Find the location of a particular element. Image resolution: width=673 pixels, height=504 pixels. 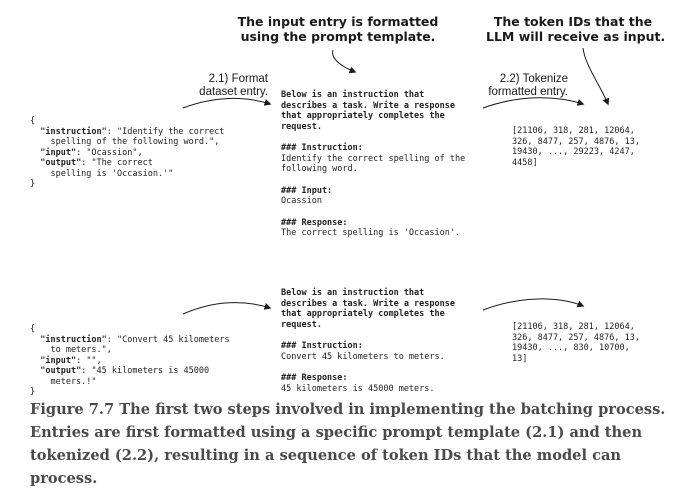

instruction-value: : "Convert 45 kilometers to meters.", is located at coordinates (140, 345).